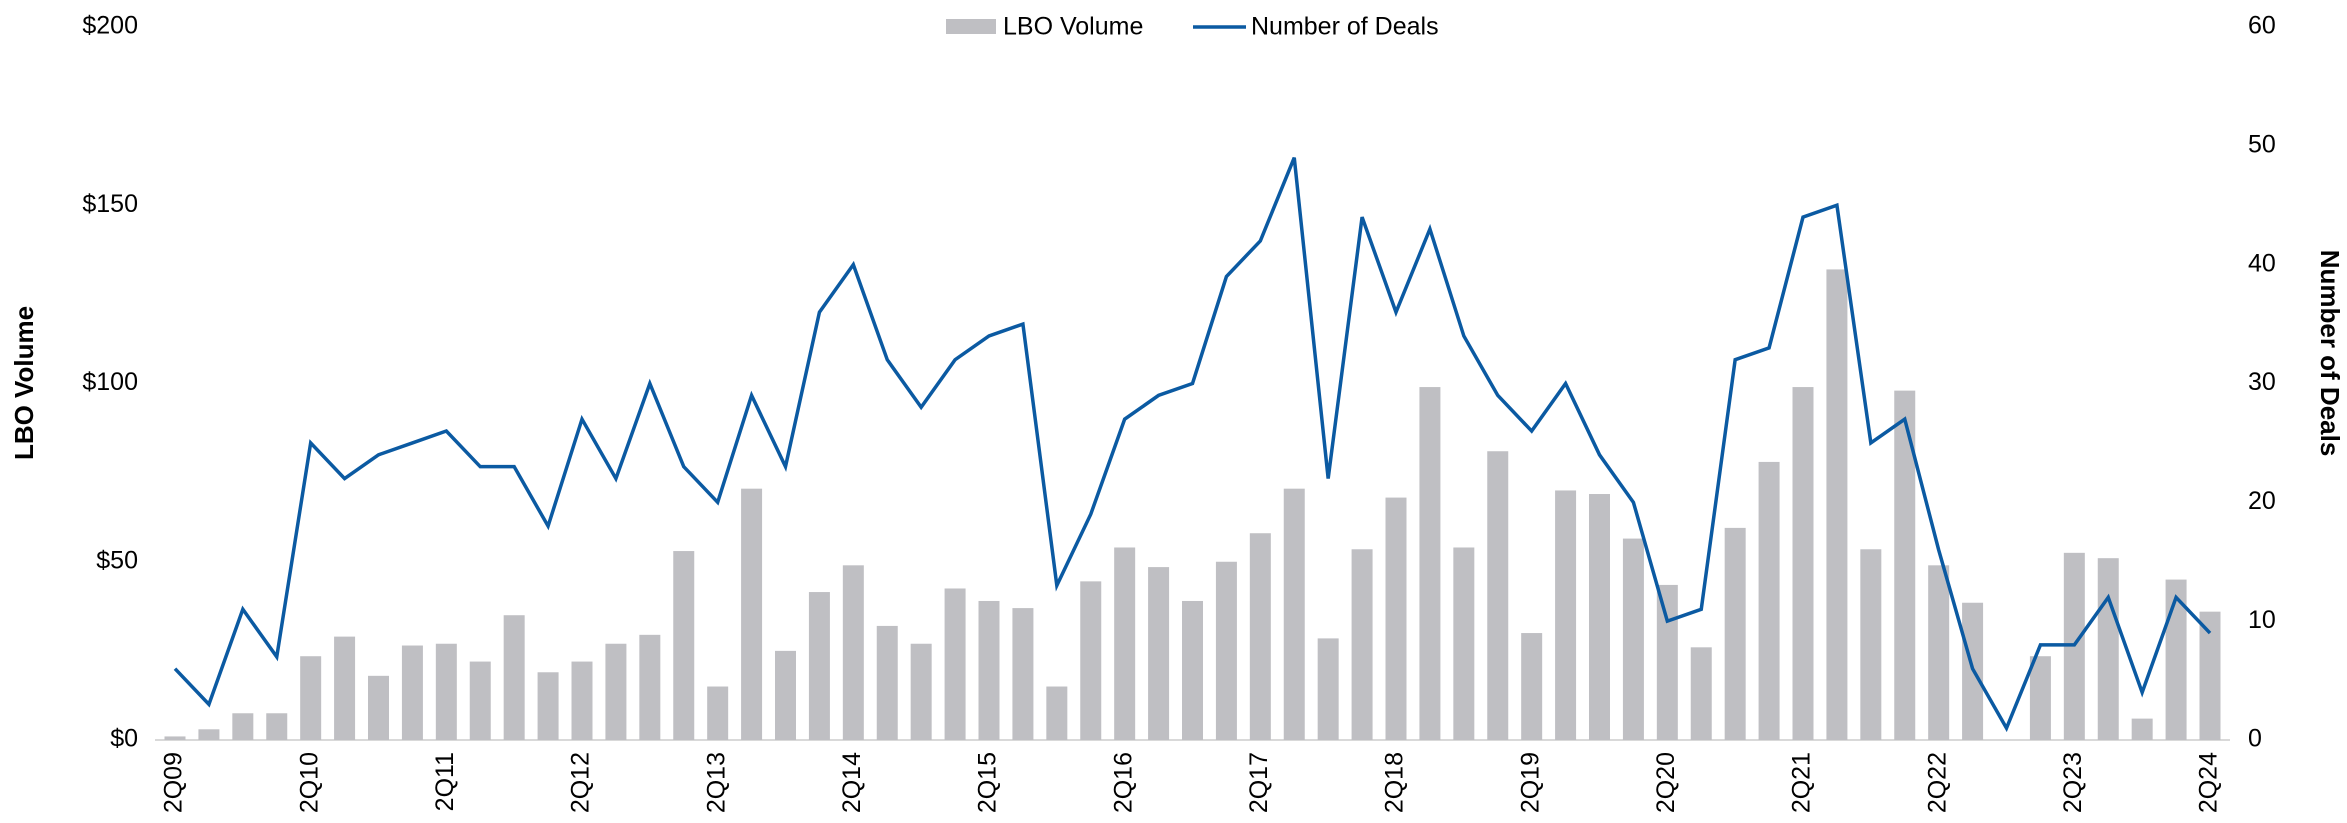  Describe the element at coordinates (2330, 353) in the screenshot. I see `y2-axis-title: Number of Deals` at that location.